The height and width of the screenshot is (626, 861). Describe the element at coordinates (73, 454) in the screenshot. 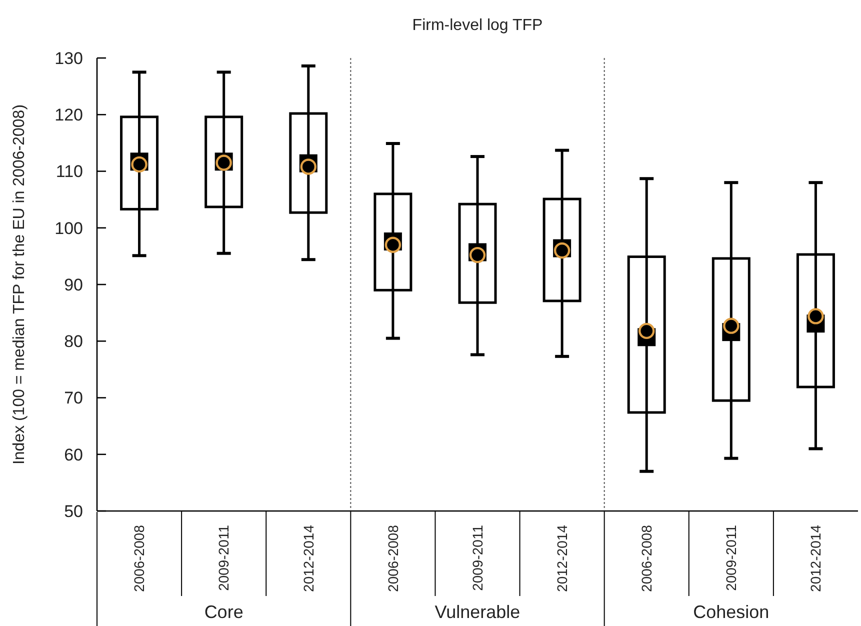

I see `y-tick-label: 60` at that location.